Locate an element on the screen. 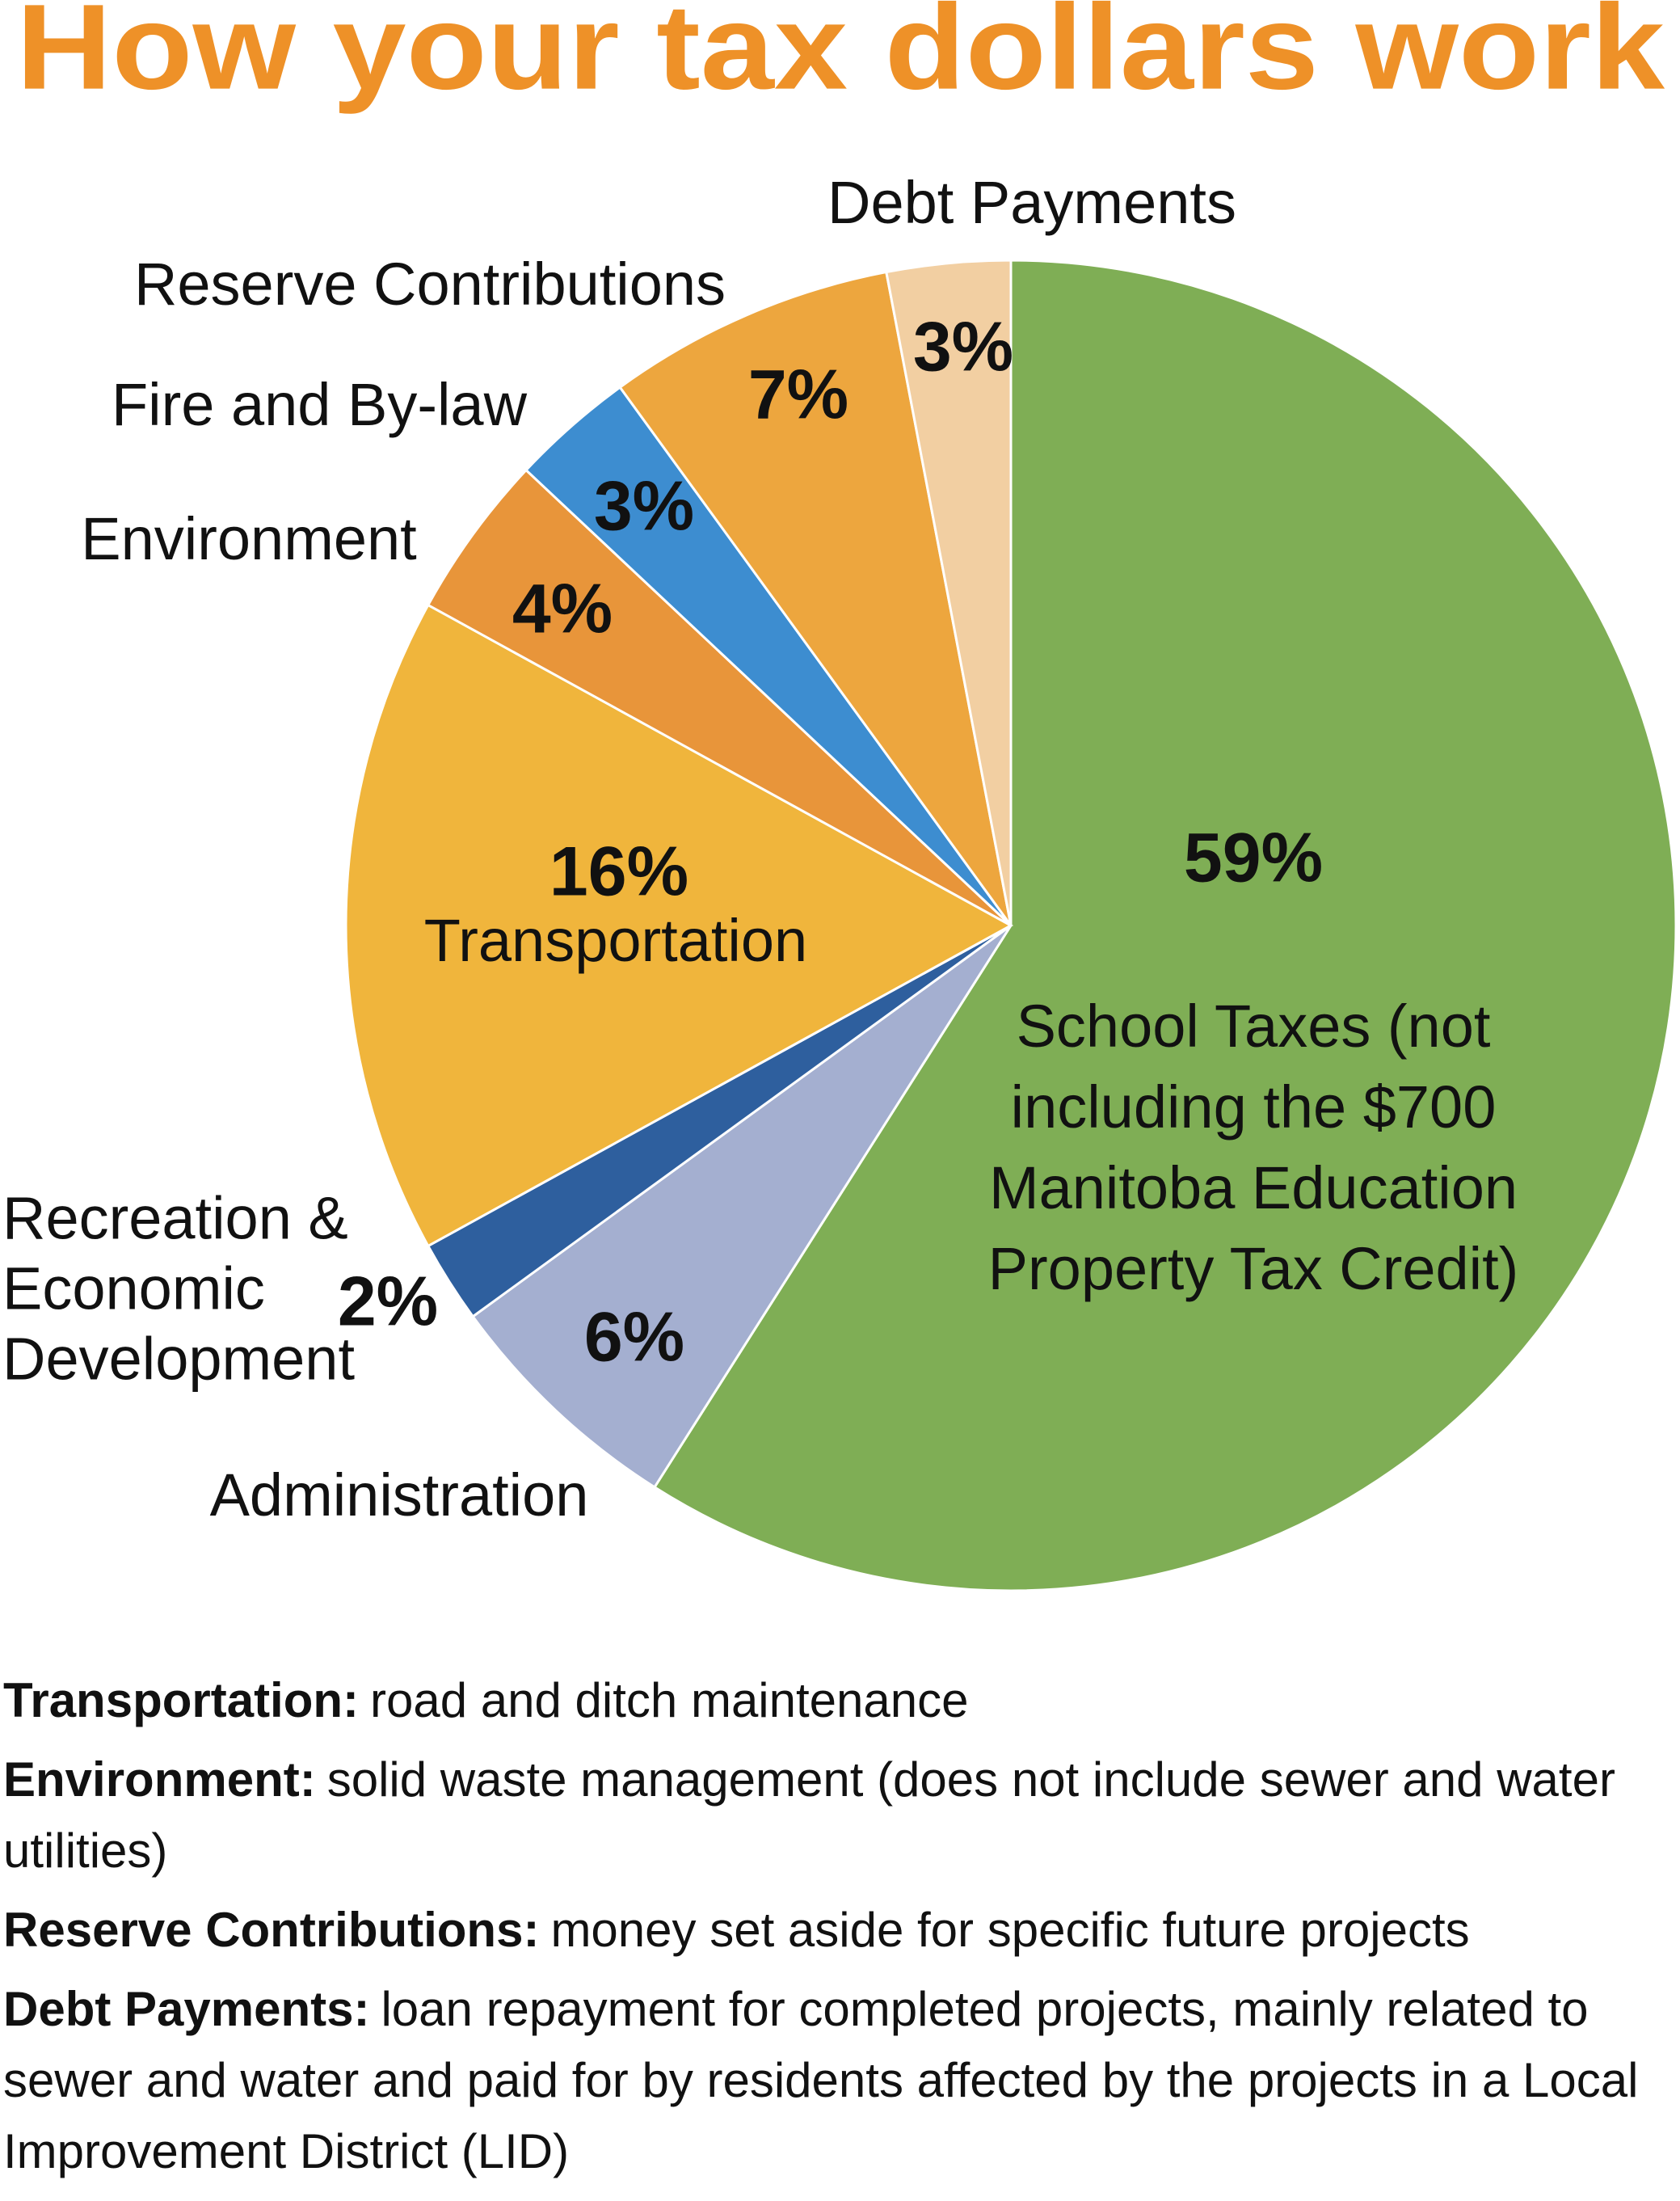 The width and height of the screenshot is (1680, 2201). value-label: 7% is located at coordinates (798, 395).